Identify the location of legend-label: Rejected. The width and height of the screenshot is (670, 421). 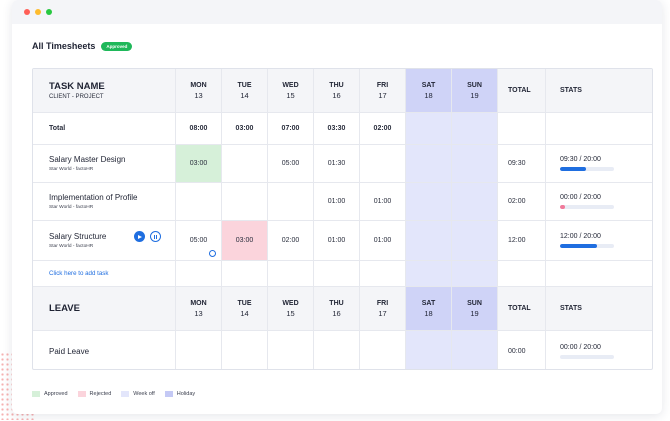
(100, 394).